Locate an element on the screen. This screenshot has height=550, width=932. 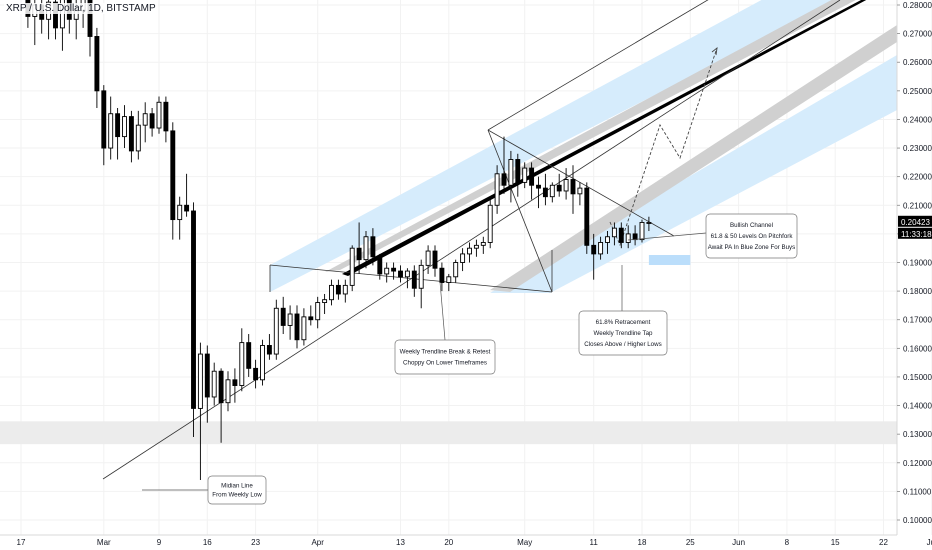
time-tick-label: 20 is located at coordinates (448, 542).